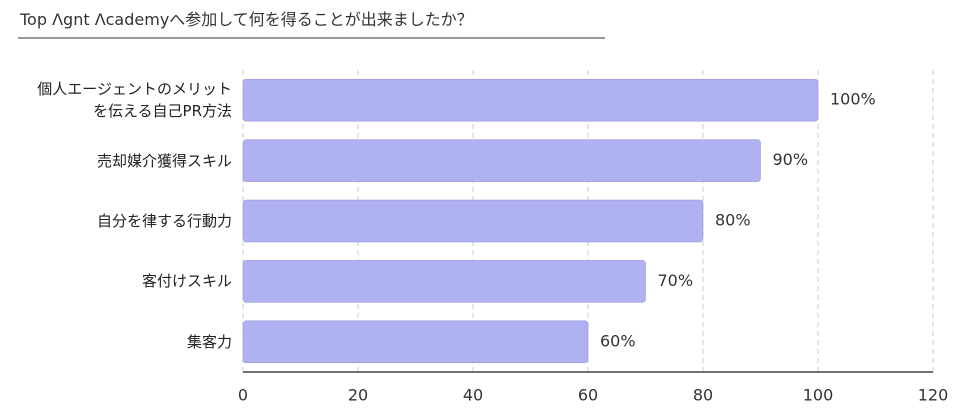  I want to click on value-label: 100%, so click(853, 99).